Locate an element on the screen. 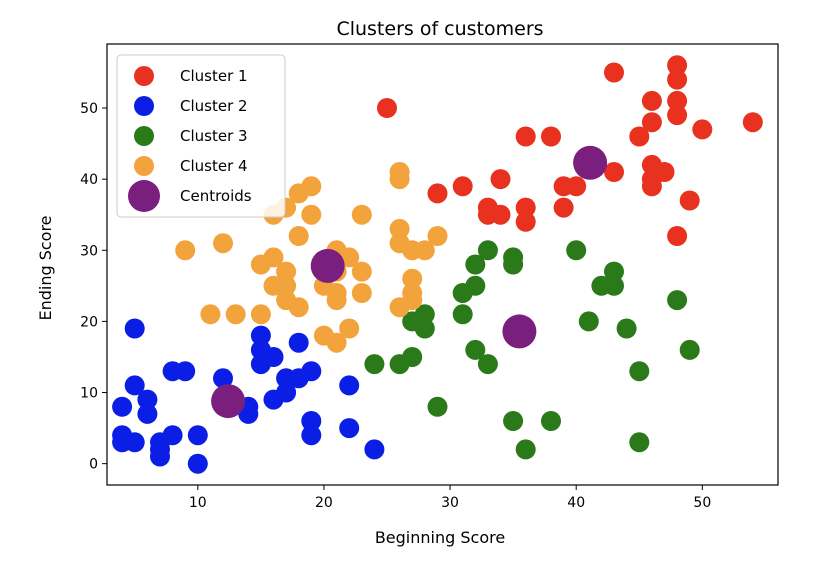 The height and width of the screenshot is (562, 830). x-tick-label: 50 is located at coordinates (702, 503).